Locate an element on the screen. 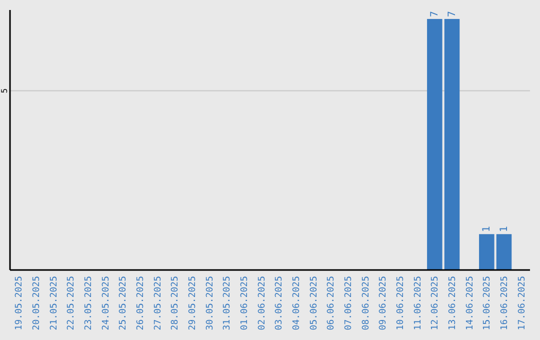 The width and height of the screenshot is (540, 340). x-tick-label: 31.05.2025 is located at coordinates (227, 303).